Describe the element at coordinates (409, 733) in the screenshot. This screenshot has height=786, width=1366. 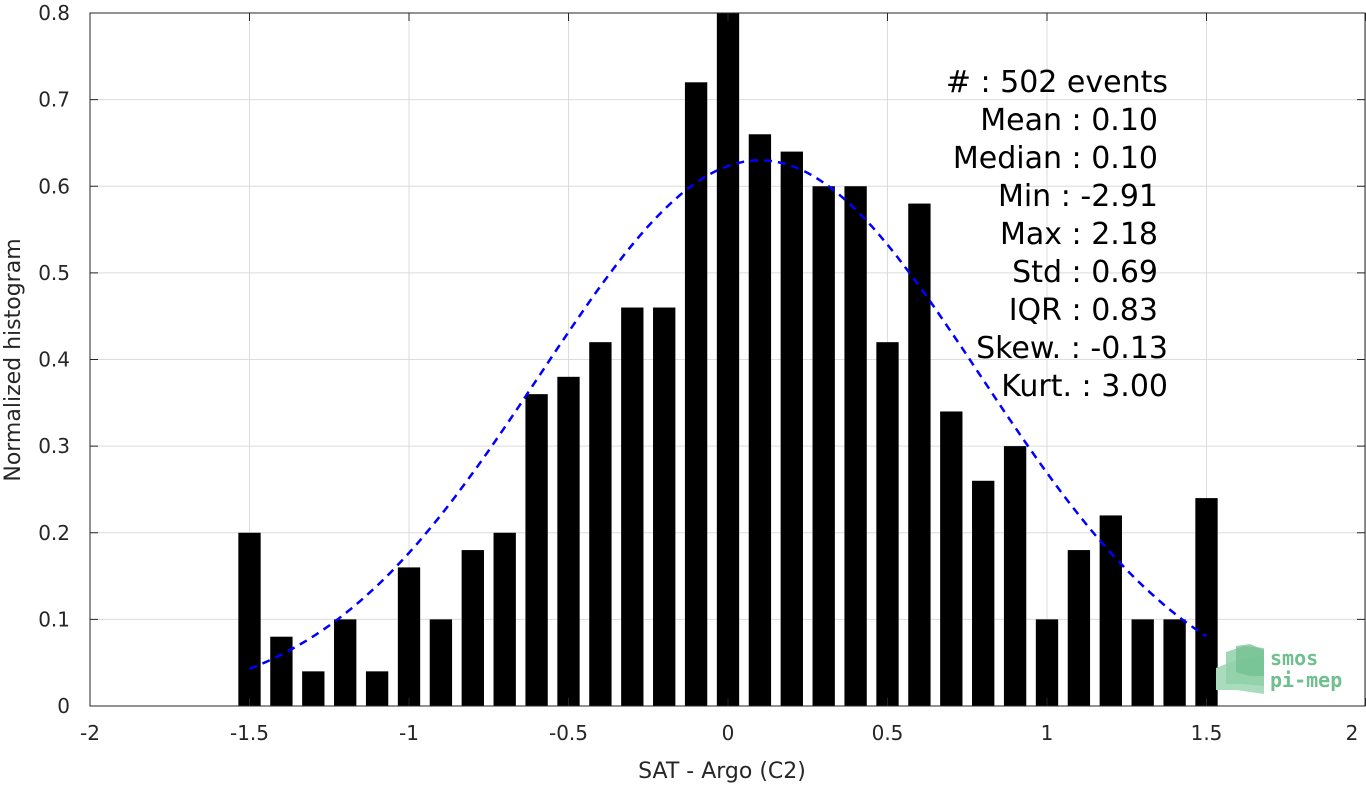
I see `x-tick-label: -1` at that location.